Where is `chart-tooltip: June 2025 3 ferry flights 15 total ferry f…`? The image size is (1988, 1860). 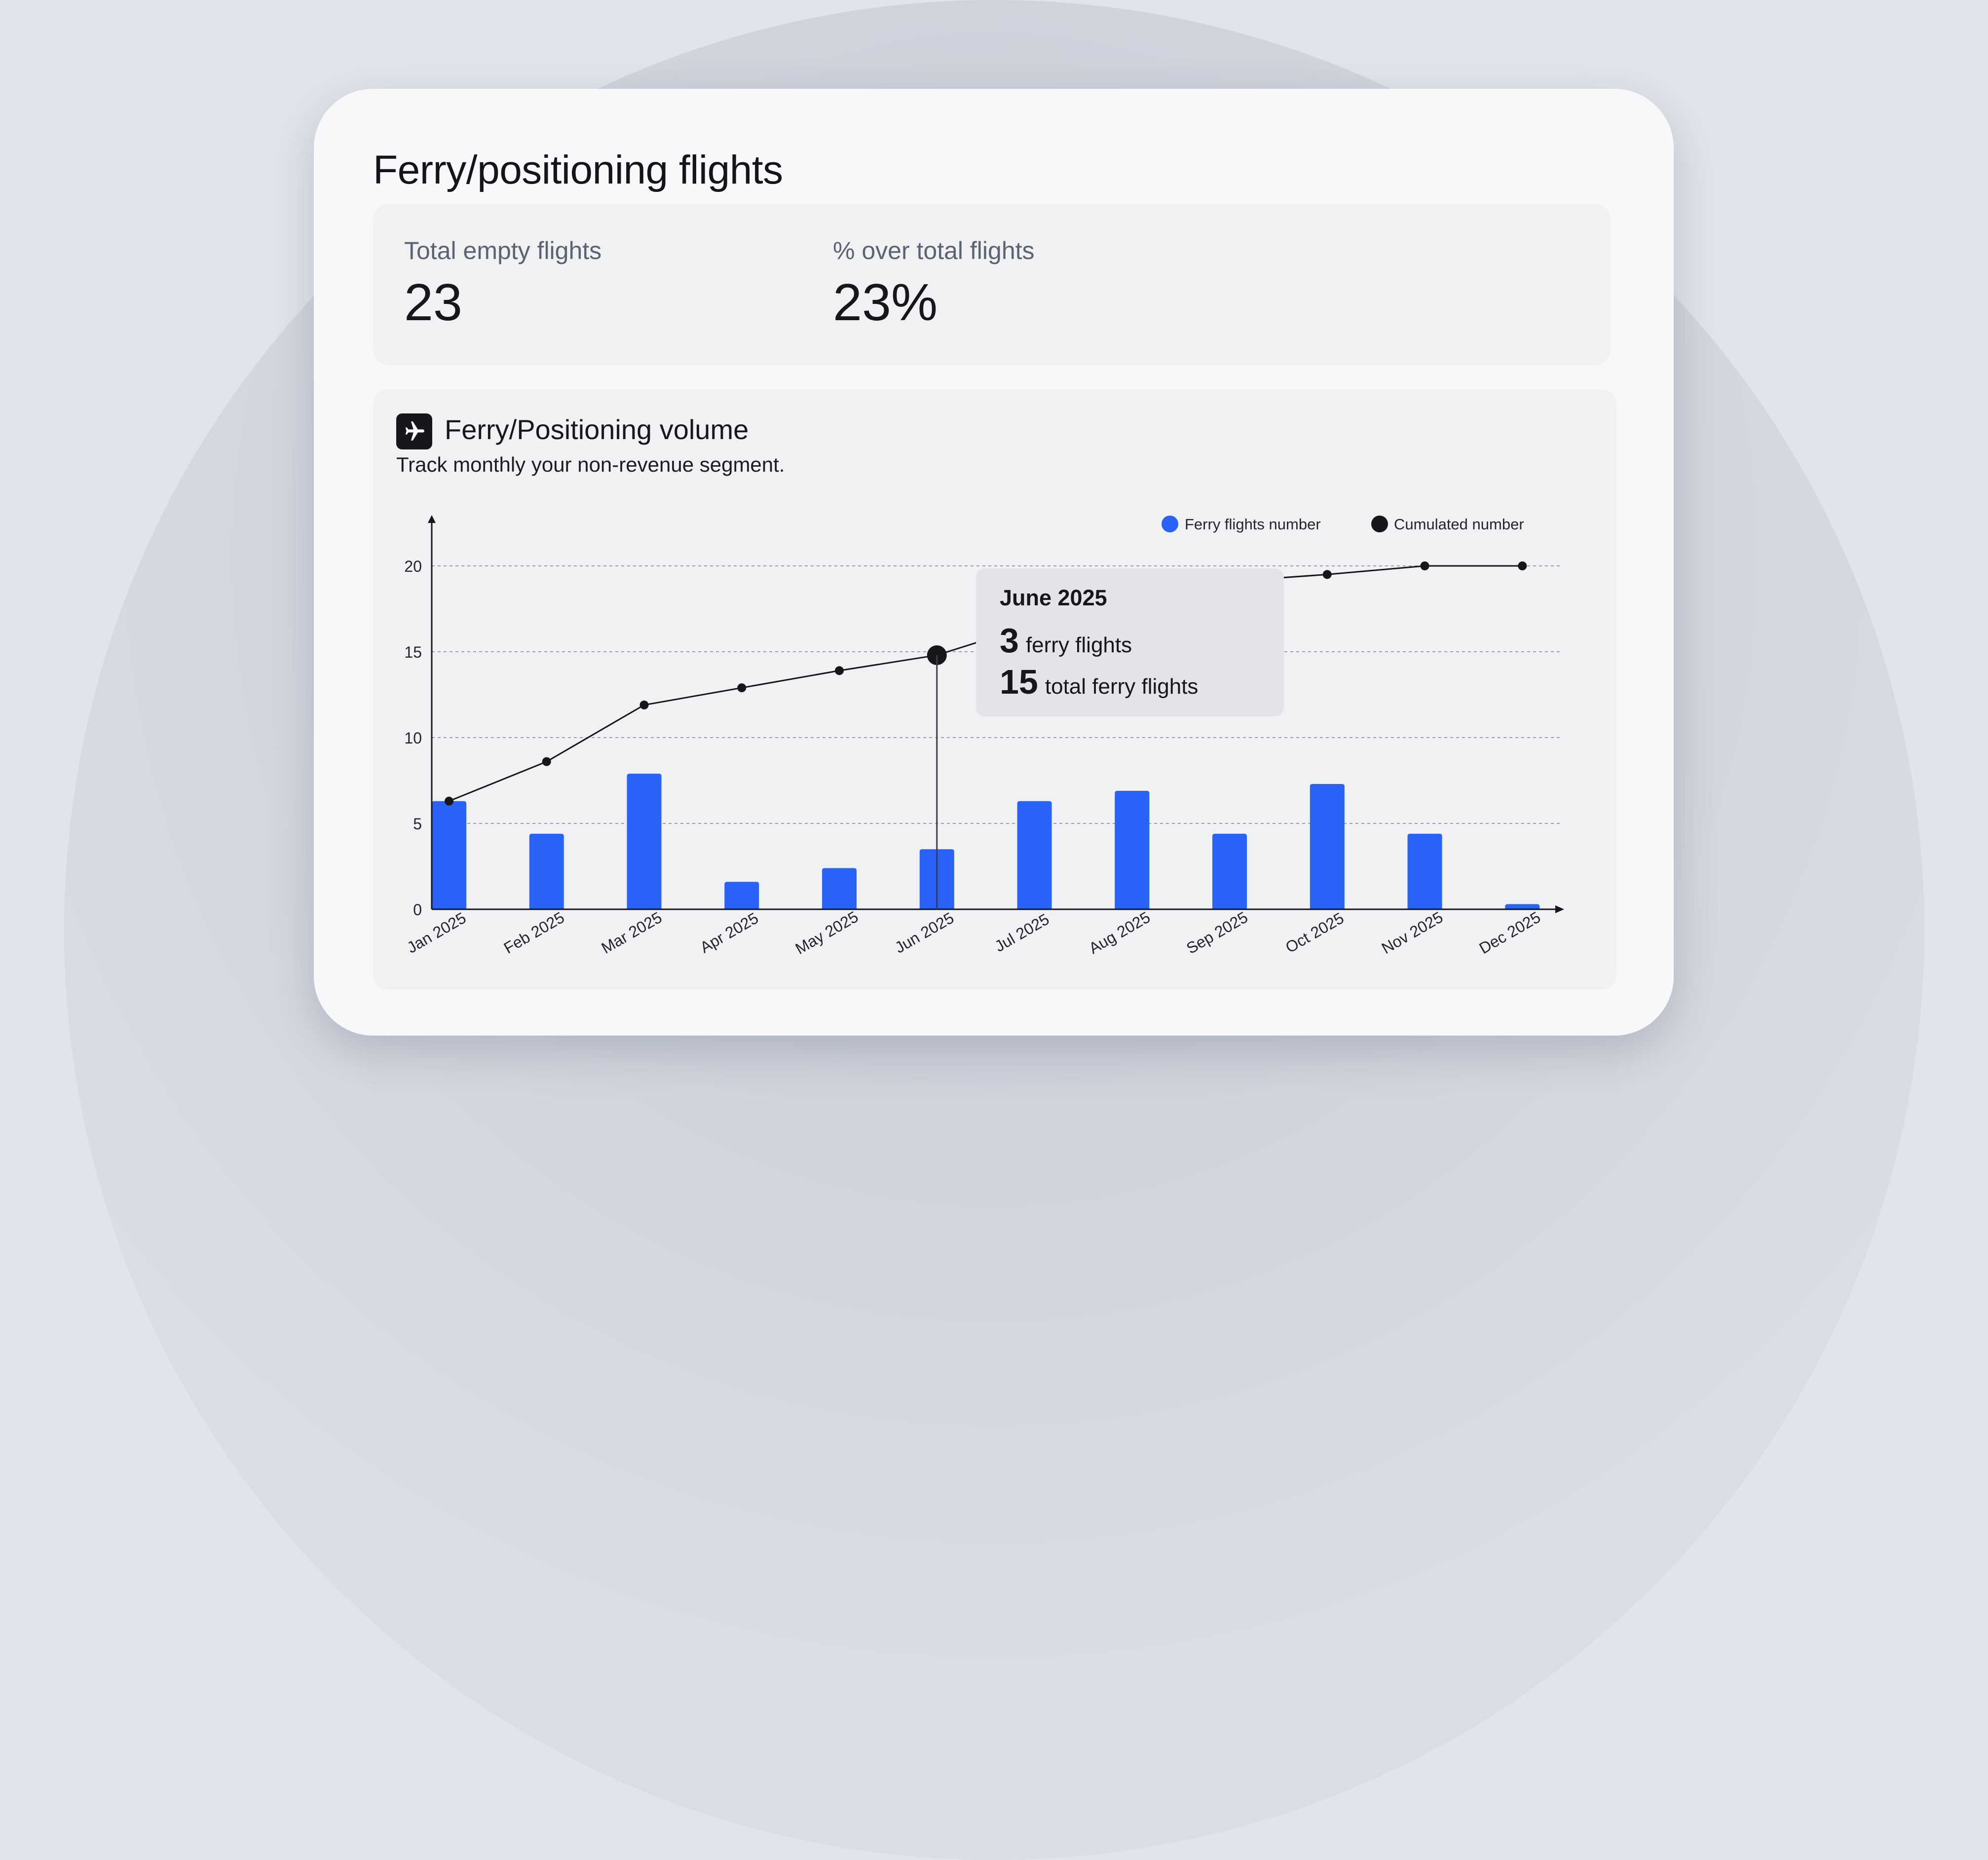
chart-tooltip: June 2025 3 ferry flights 15 total ferry f… is located at coordinates (1130, 642).